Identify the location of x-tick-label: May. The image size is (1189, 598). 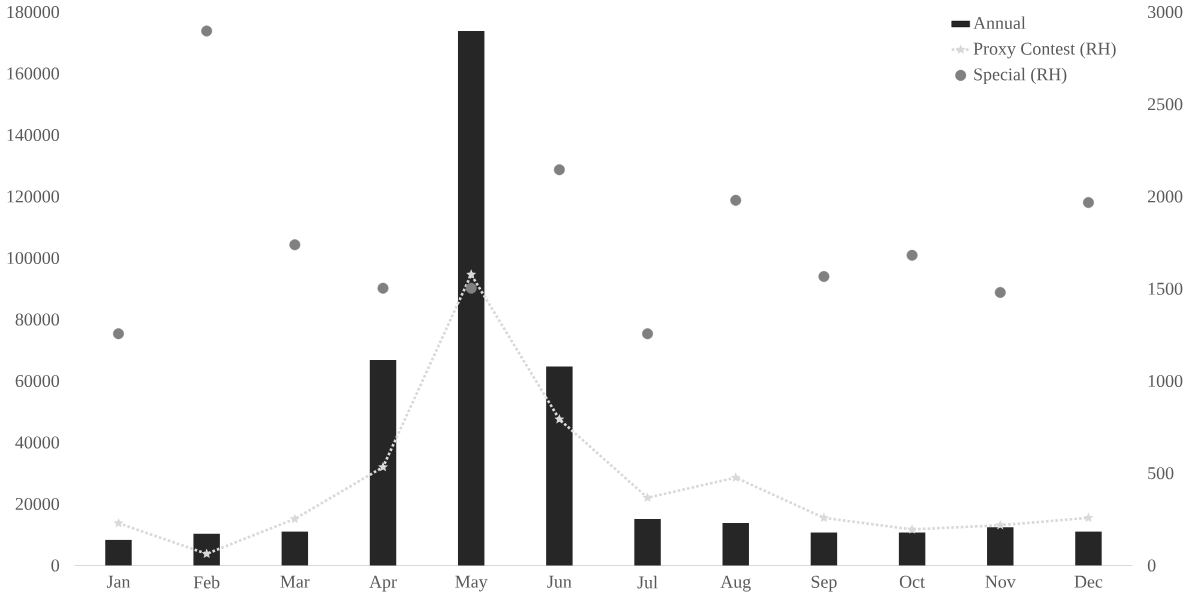
(471, 584).